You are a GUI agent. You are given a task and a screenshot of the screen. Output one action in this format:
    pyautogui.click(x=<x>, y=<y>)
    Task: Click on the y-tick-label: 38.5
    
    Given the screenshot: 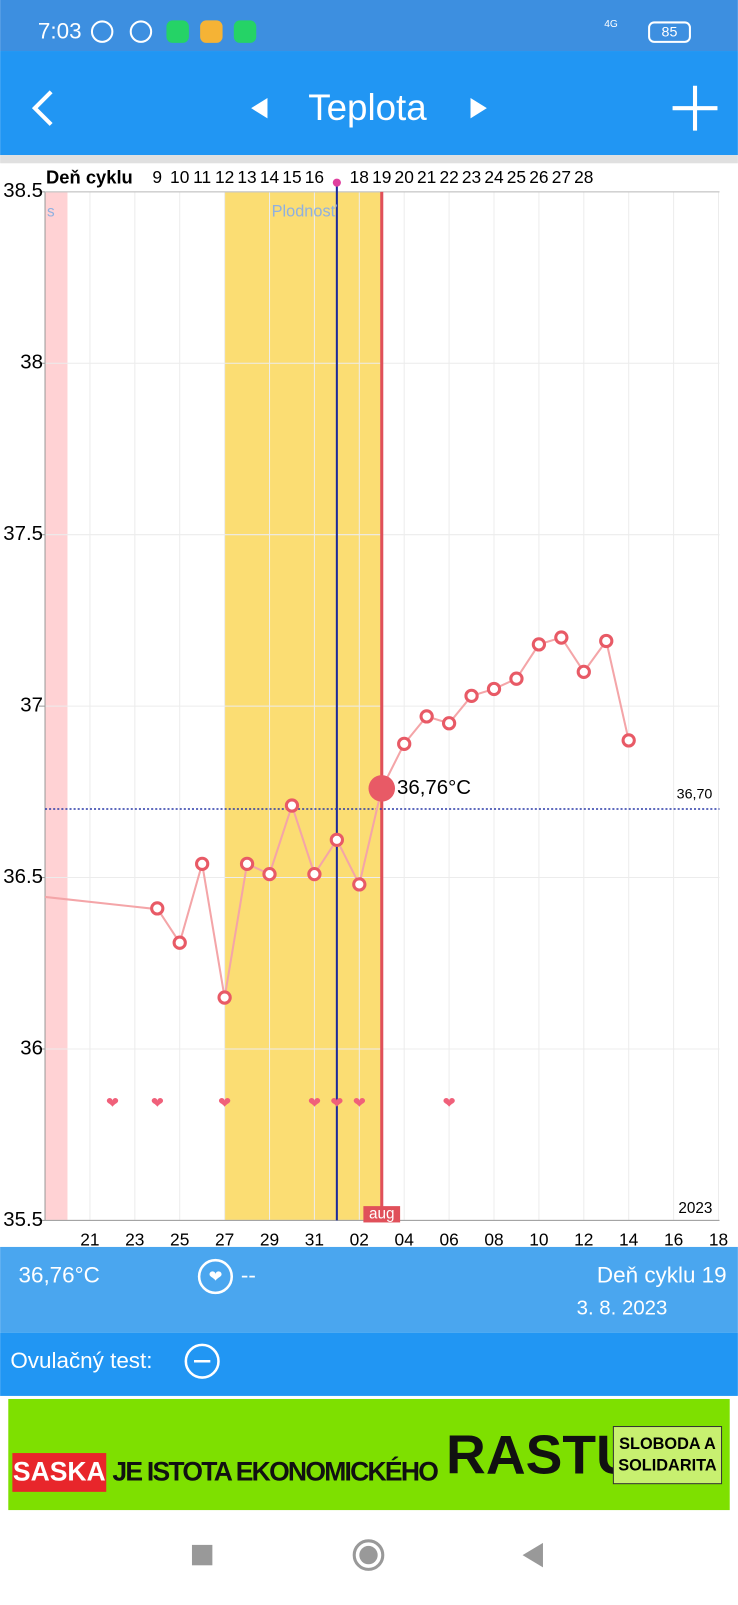 What is the action you would take?
    pyautogui.click(x=23, y=191)
    